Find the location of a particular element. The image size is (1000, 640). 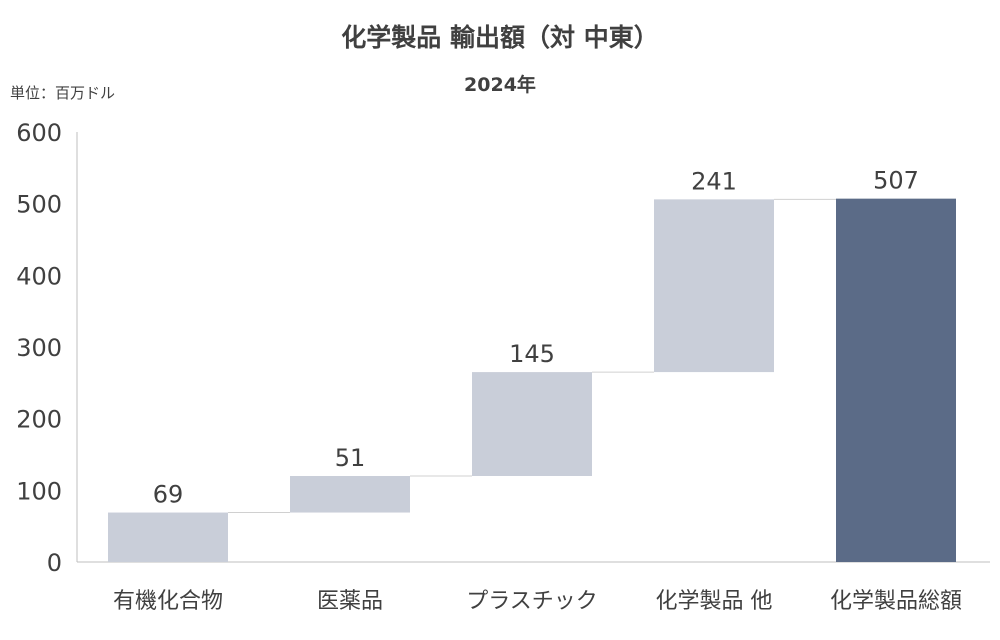

y-tick-label: 100 is located at coordinates (39, 491).